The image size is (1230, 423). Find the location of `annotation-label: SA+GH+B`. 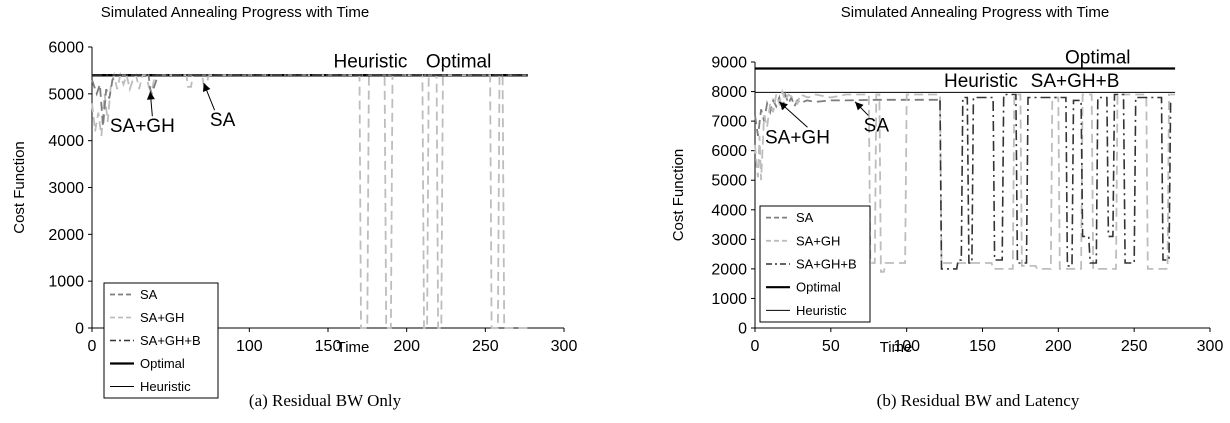

annotation-label: SA+GH+B is located at coordinates (1075, 81).